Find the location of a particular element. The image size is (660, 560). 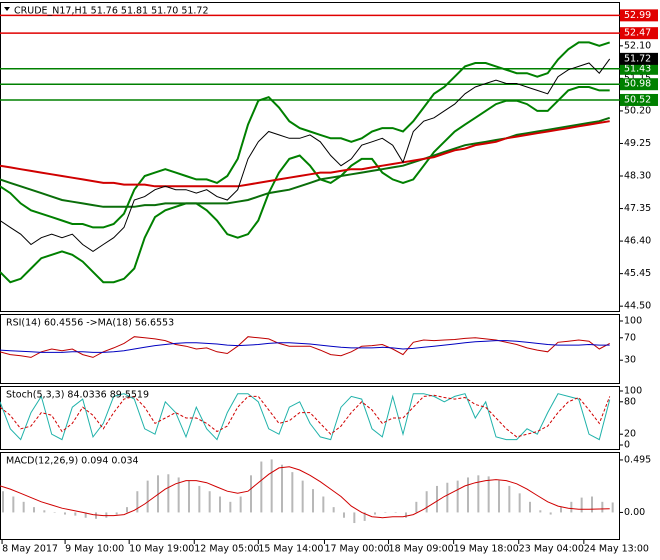

x-tick-label: 17 May 00:00 is located at coordinates (356, 549).